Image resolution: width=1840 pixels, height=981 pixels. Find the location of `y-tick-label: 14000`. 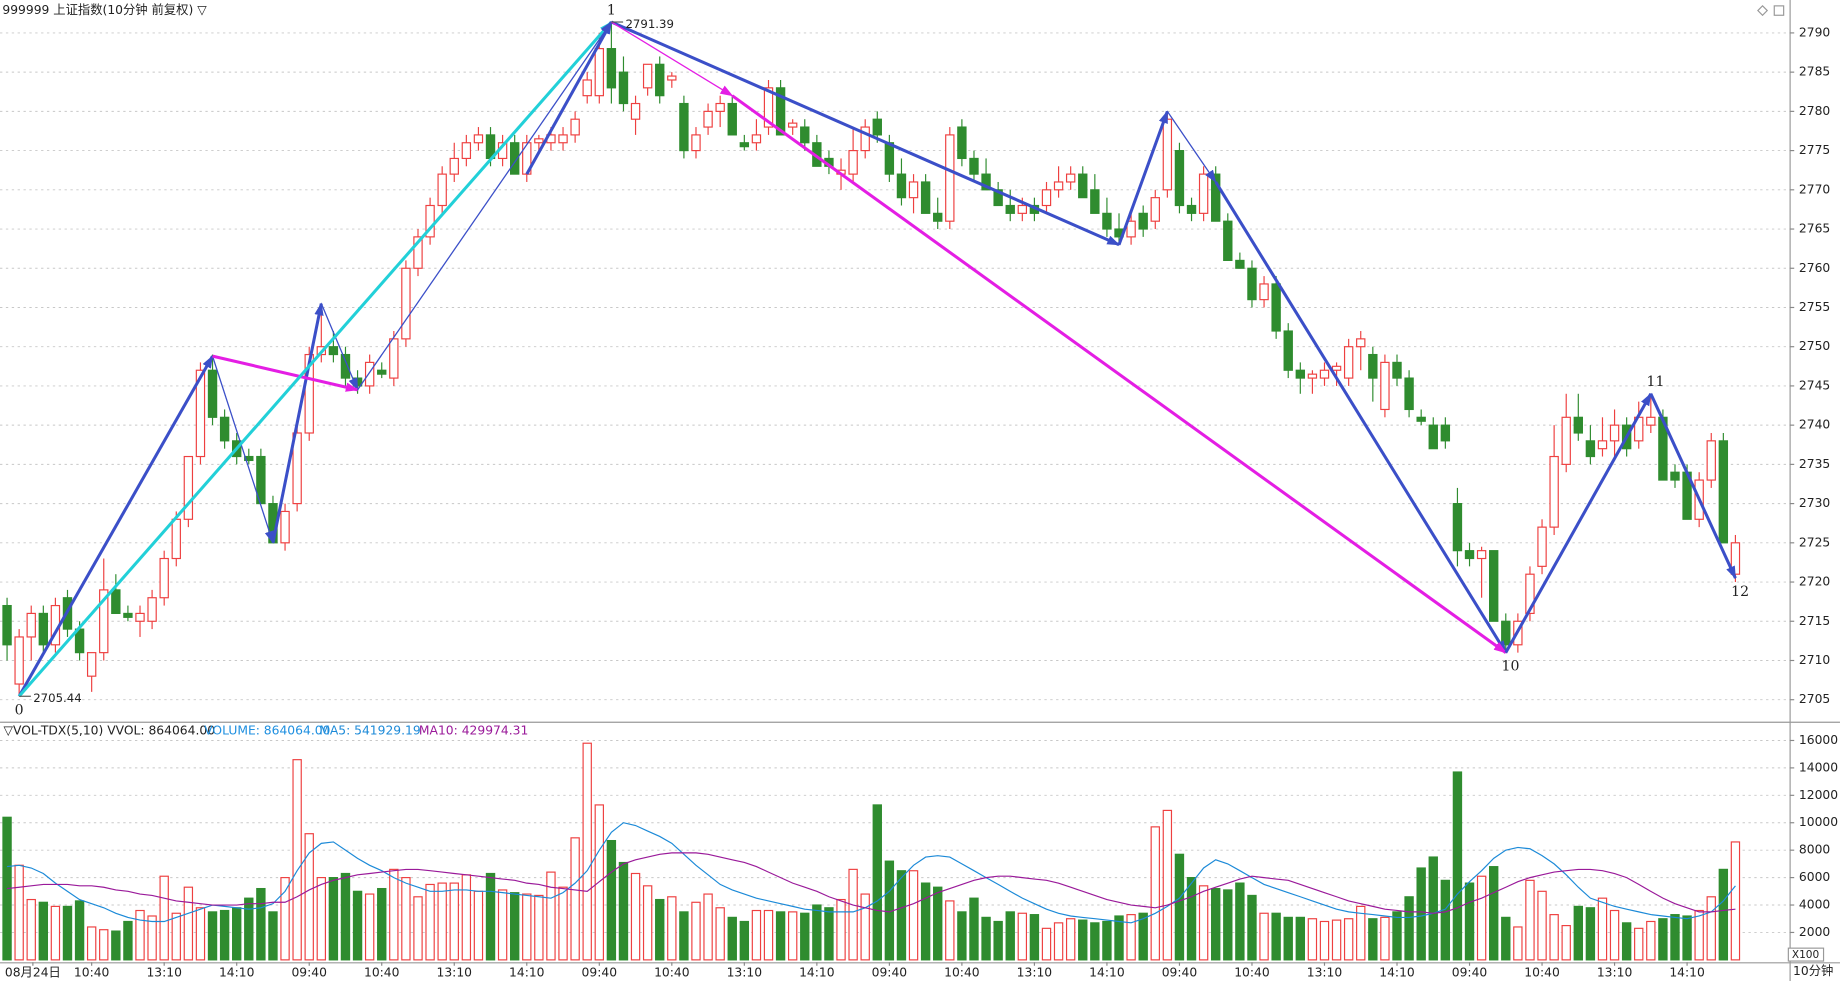

y-tick-label: 14000 is located at coordinates (1818, 767).